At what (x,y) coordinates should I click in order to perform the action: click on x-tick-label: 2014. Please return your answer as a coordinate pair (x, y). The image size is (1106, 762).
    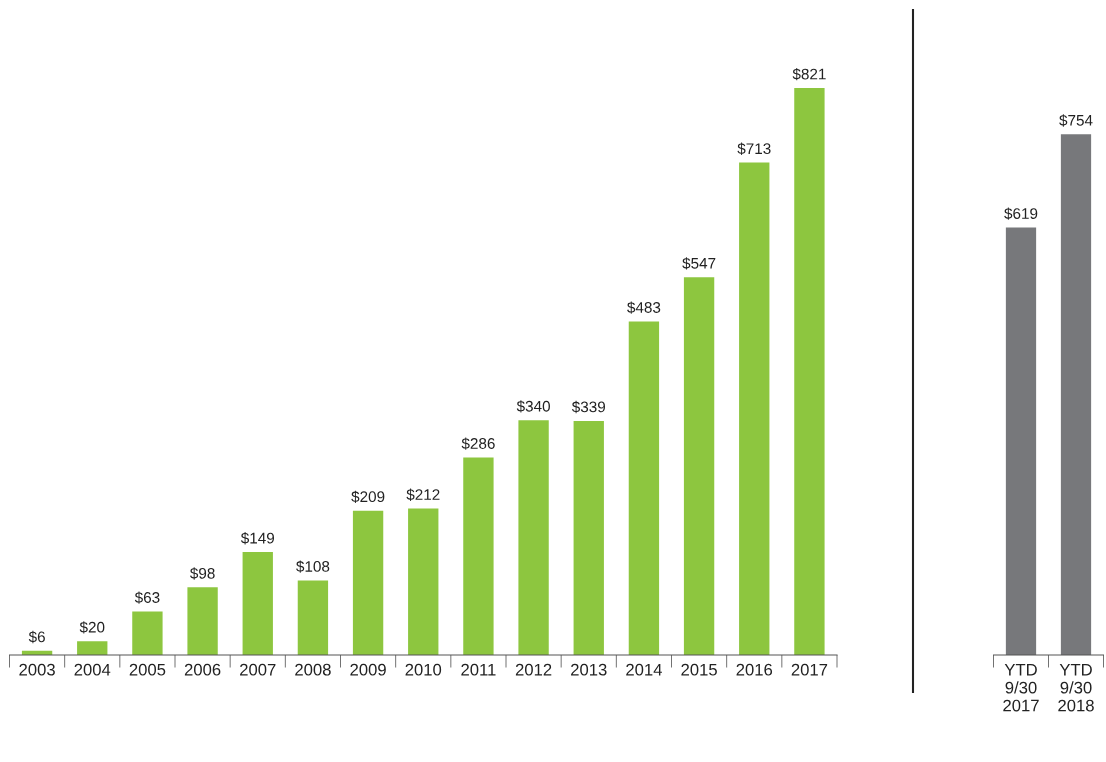
    Looking at the image, I should click on (644, 669).